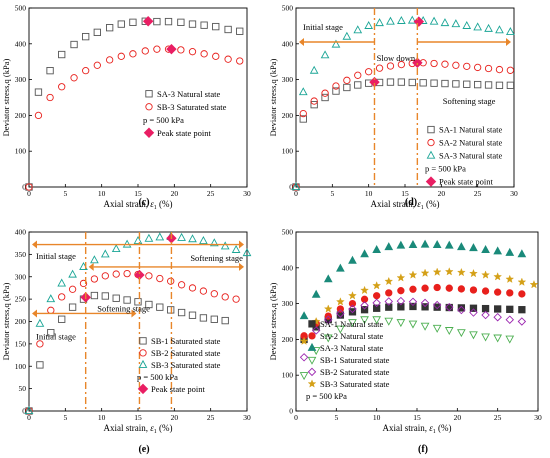 This screenshot has width=550, height=458. I want to click on legend-label: SA-3 Natural state, so click(188, 94).